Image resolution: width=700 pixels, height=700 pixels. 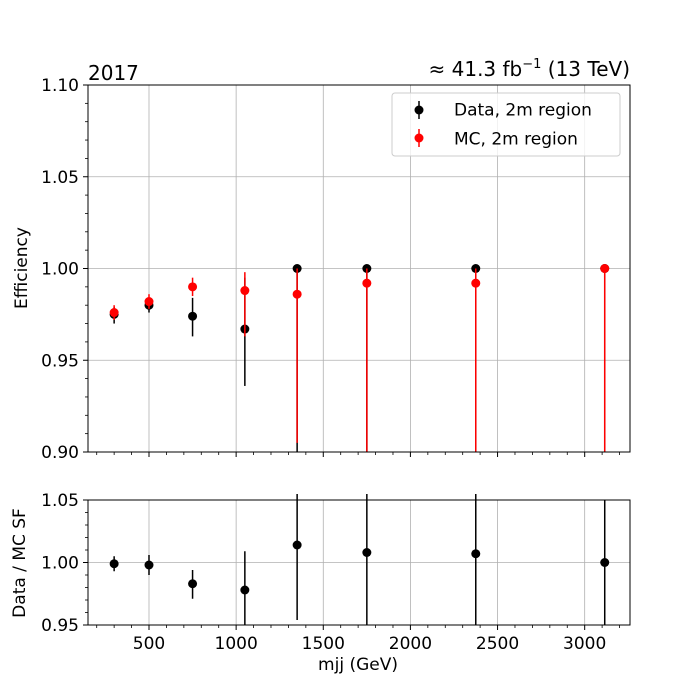 I want to click on scale-factor-y-tick-labels: 0.95 1.00 1.05, so click(x=60, y=563).